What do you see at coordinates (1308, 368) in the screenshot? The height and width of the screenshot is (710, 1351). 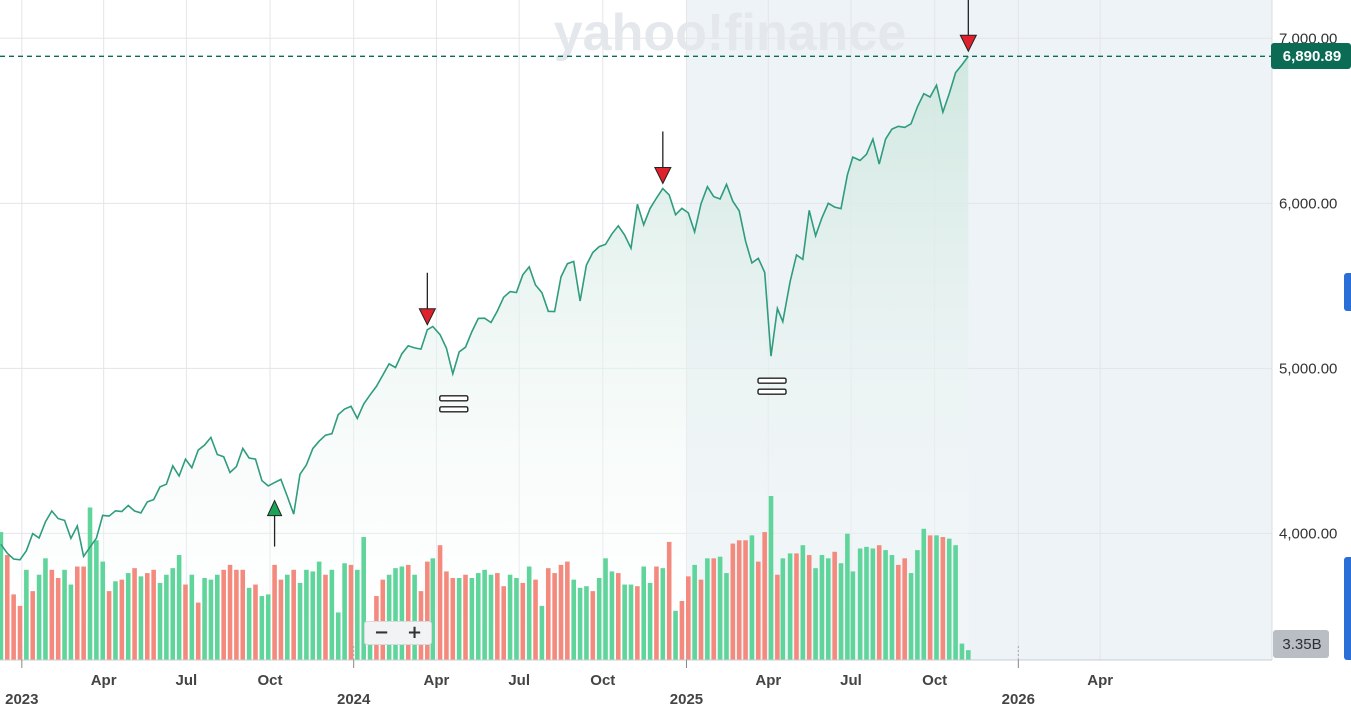 I see `y-tick-label: 5,000.00` at bounding box center [1308, 368].